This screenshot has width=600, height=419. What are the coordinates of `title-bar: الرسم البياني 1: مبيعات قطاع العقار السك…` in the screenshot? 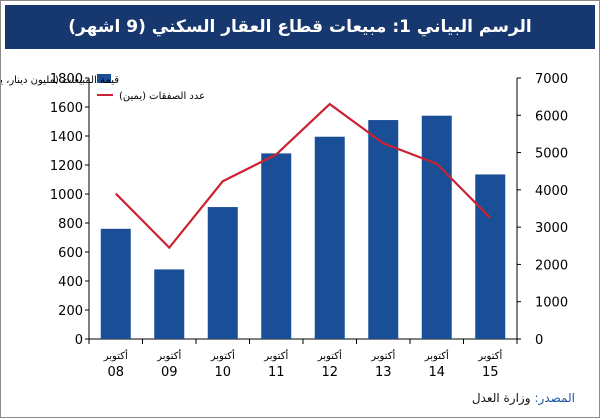 It's located at (300, 27).